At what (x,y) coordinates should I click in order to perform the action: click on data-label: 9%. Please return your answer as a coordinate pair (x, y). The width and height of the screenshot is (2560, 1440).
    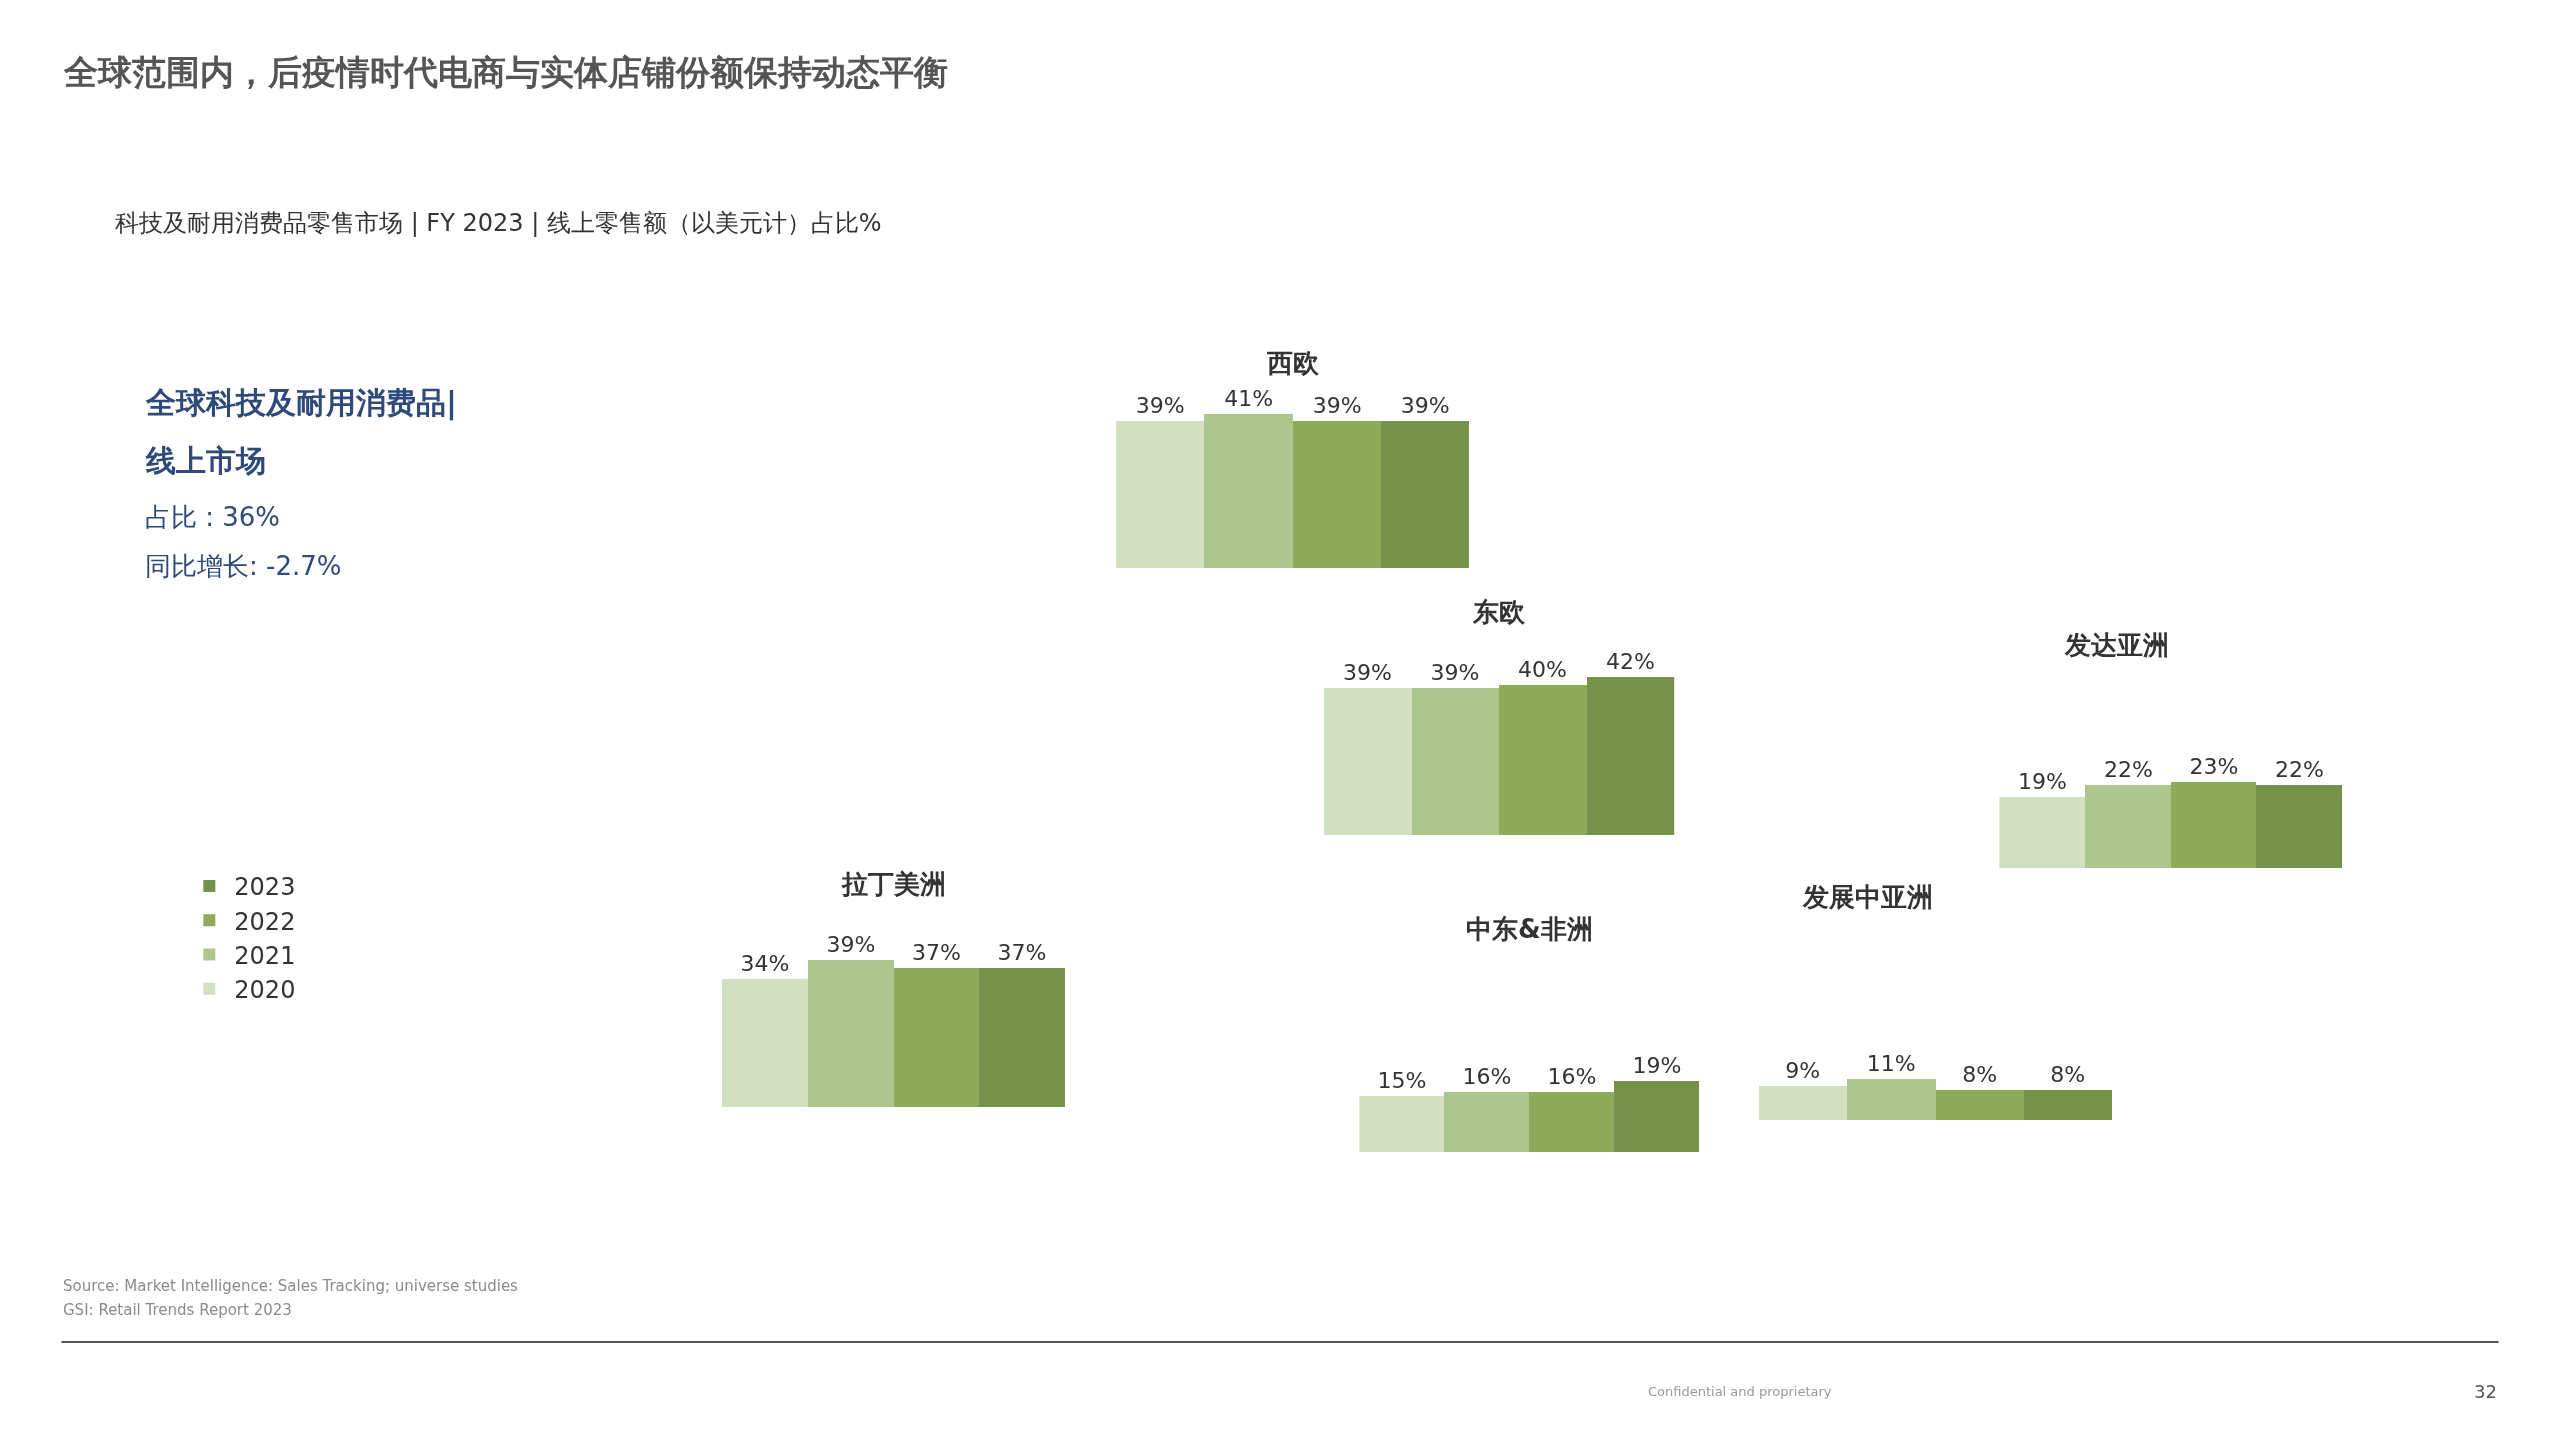
    Looking at the image, I should click on (1803, 1070).